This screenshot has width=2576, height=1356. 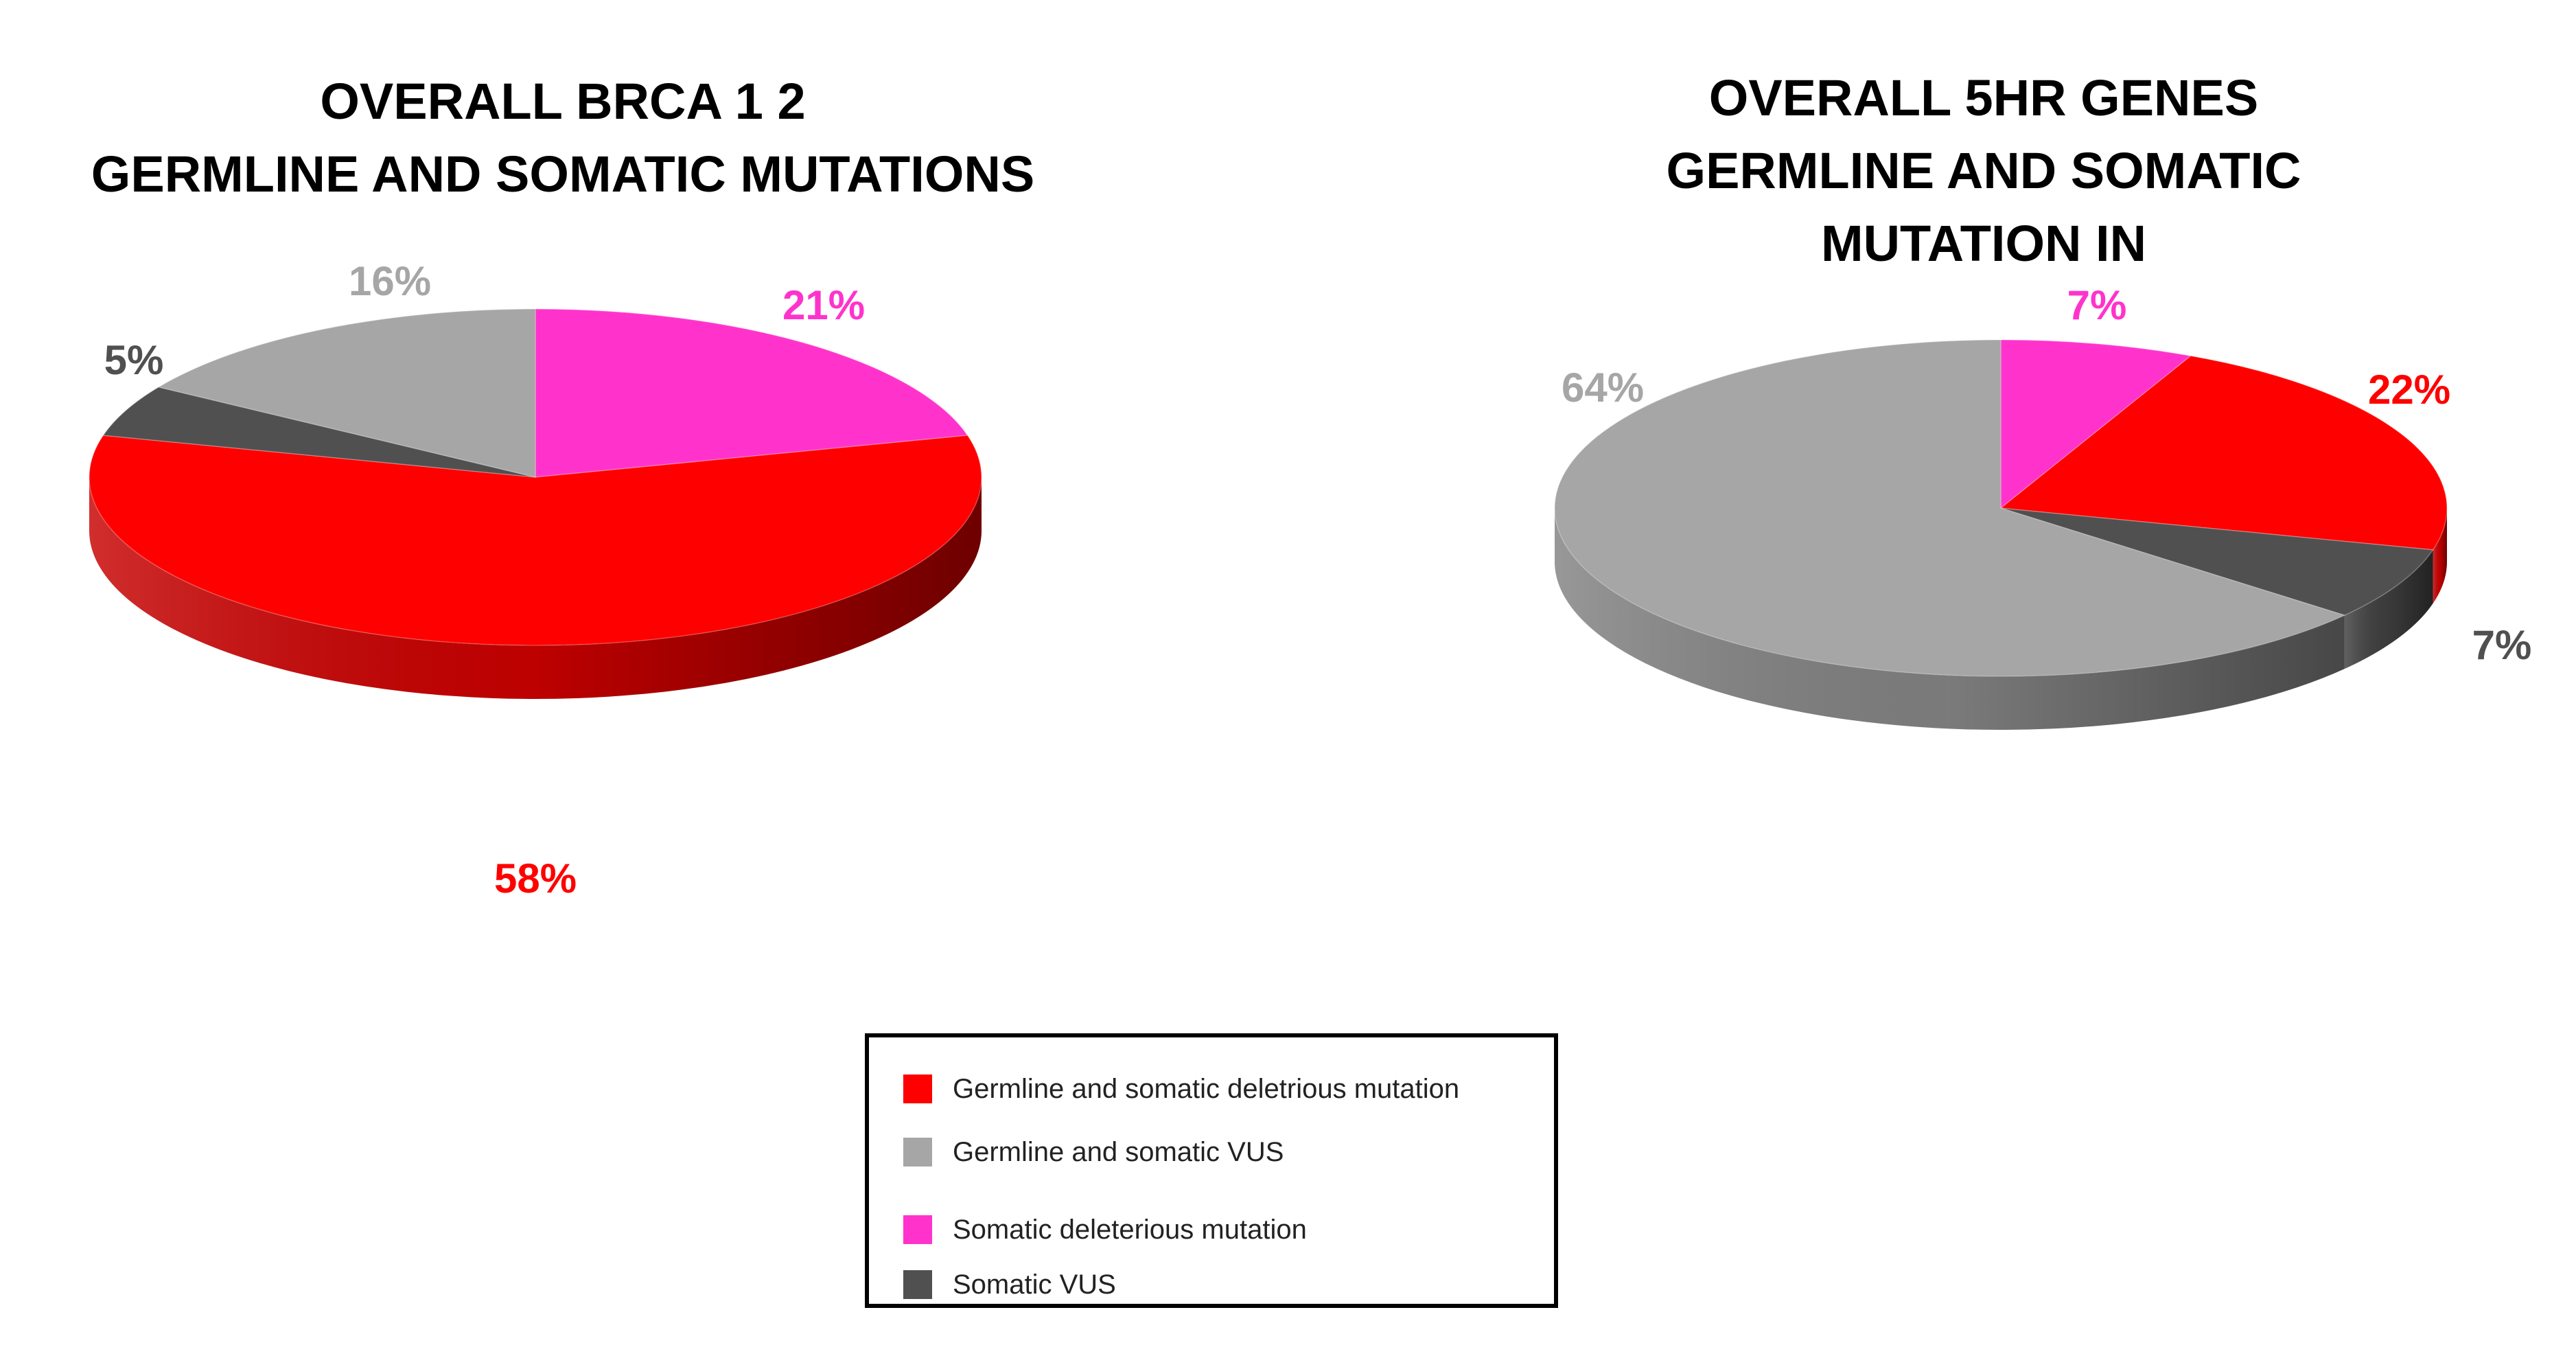 I want to click on chart-title-line: GERMLINE AND SOMATIC MUTATIONS, so click(x=563, y=174).